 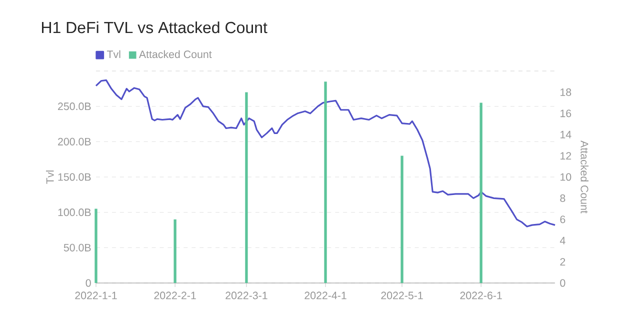 I want to click on y-tick-label: 250.0B, so click(x=74, y=106).